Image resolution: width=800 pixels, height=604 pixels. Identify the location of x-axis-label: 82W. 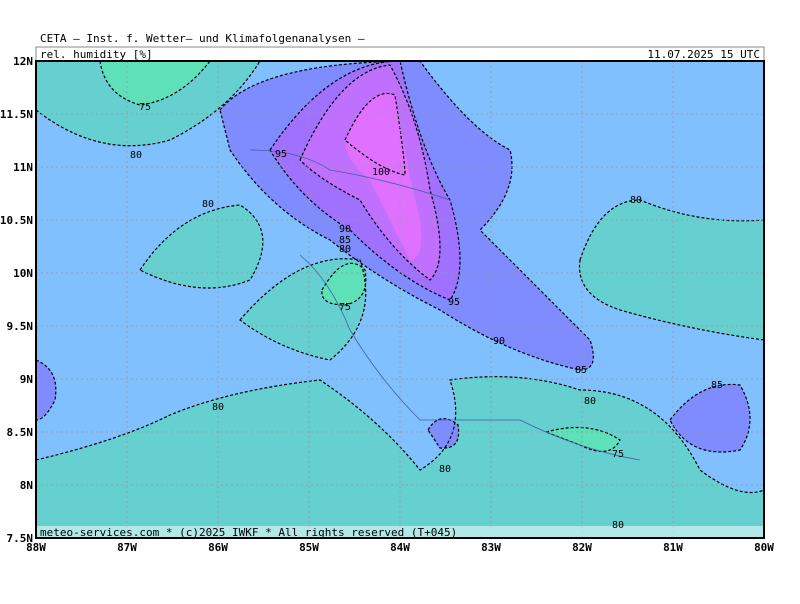
(582, 547).